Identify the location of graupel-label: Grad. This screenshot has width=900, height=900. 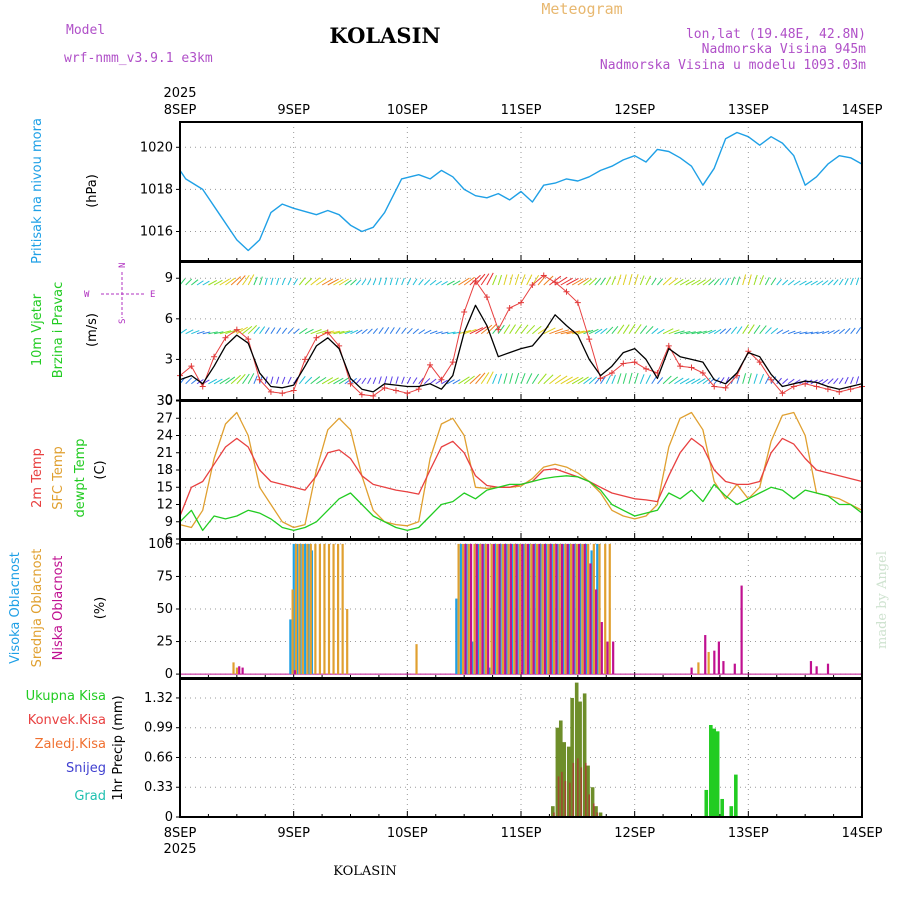
(90, 796).